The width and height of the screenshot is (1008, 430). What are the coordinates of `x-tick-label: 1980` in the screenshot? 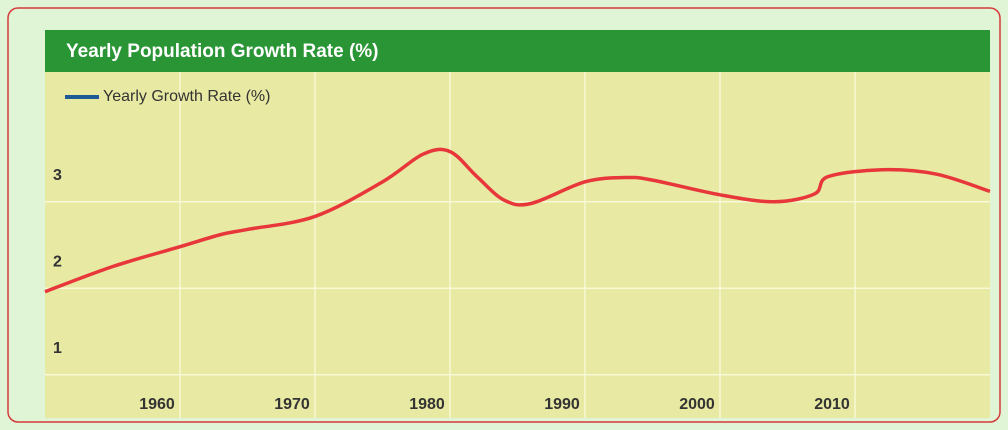 It's located at (427, 404).